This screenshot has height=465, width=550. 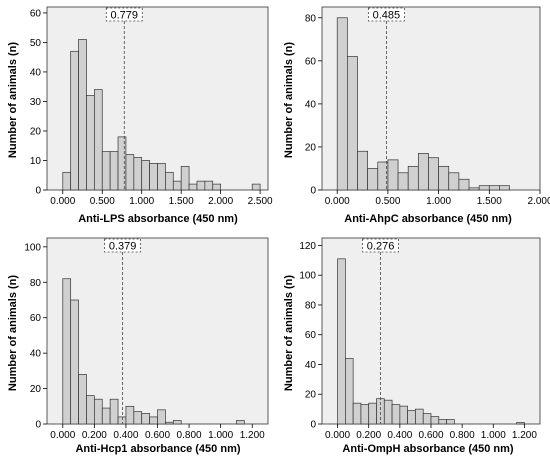 I want to click on y-tick-label: 120, so click(x=307, y=246).